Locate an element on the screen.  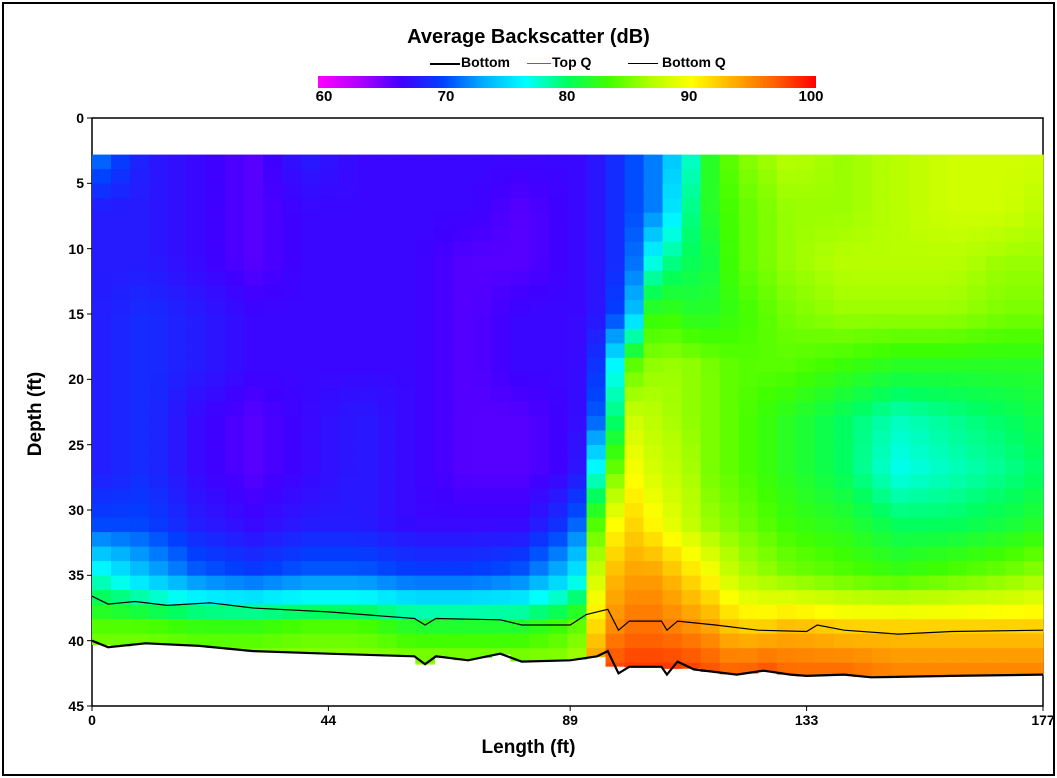
y-tick-label: 30 is located at coordinates (76, 510).